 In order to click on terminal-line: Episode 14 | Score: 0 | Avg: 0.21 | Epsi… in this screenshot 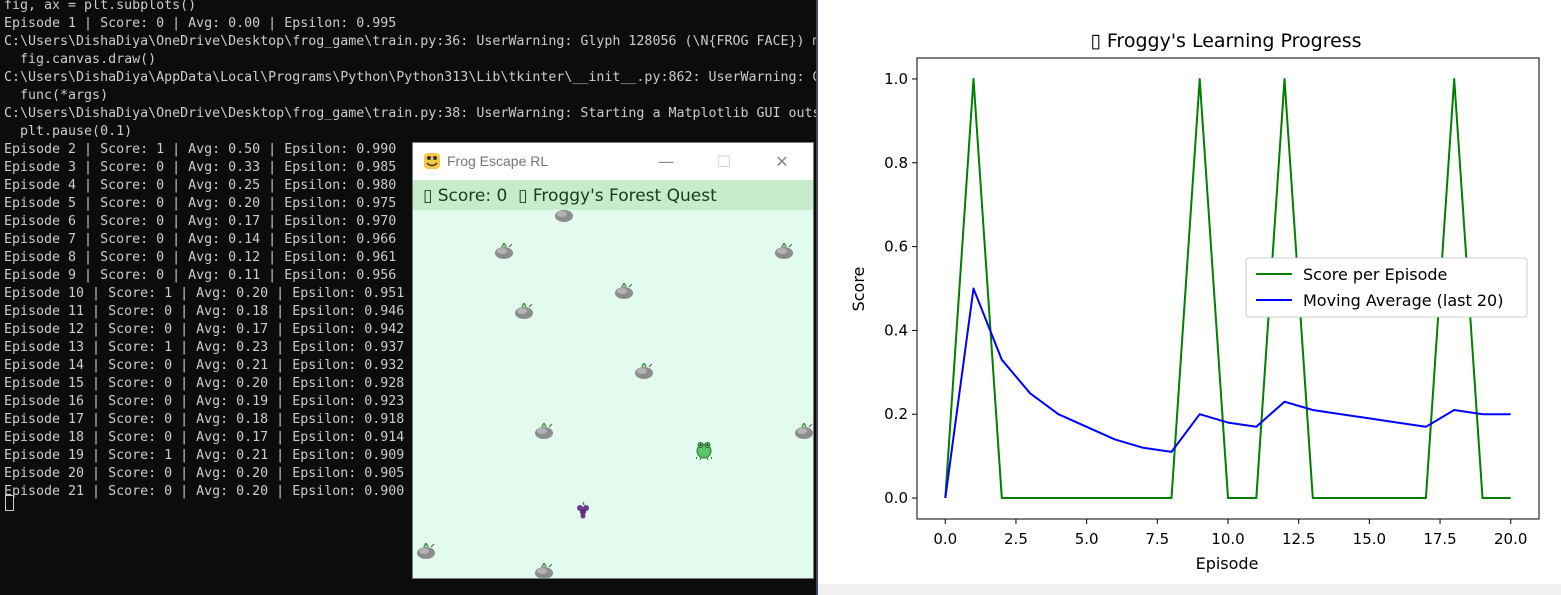, I will do `click(204, 365)`.